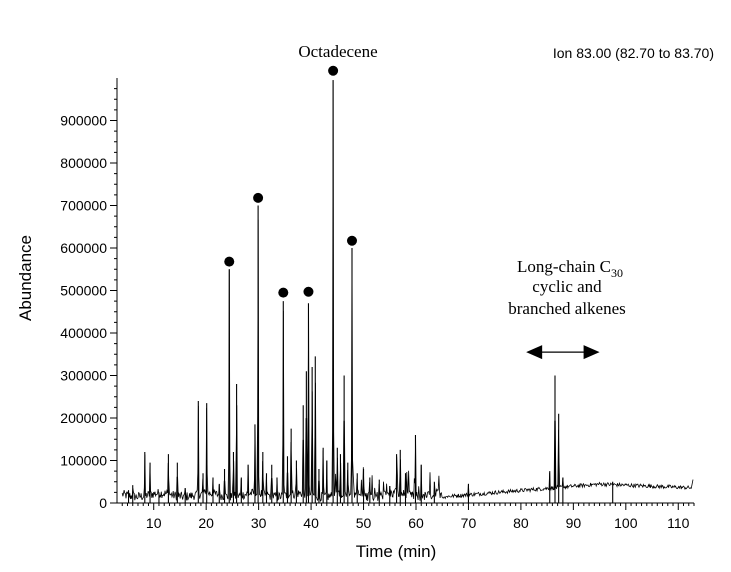 Image resolution: width=731 pixels, height=572 pixels. What do you see at coordinates (83, 461) in the screenshot?
I see `y-tick-label: 100000` at bounding box center [83, 461].